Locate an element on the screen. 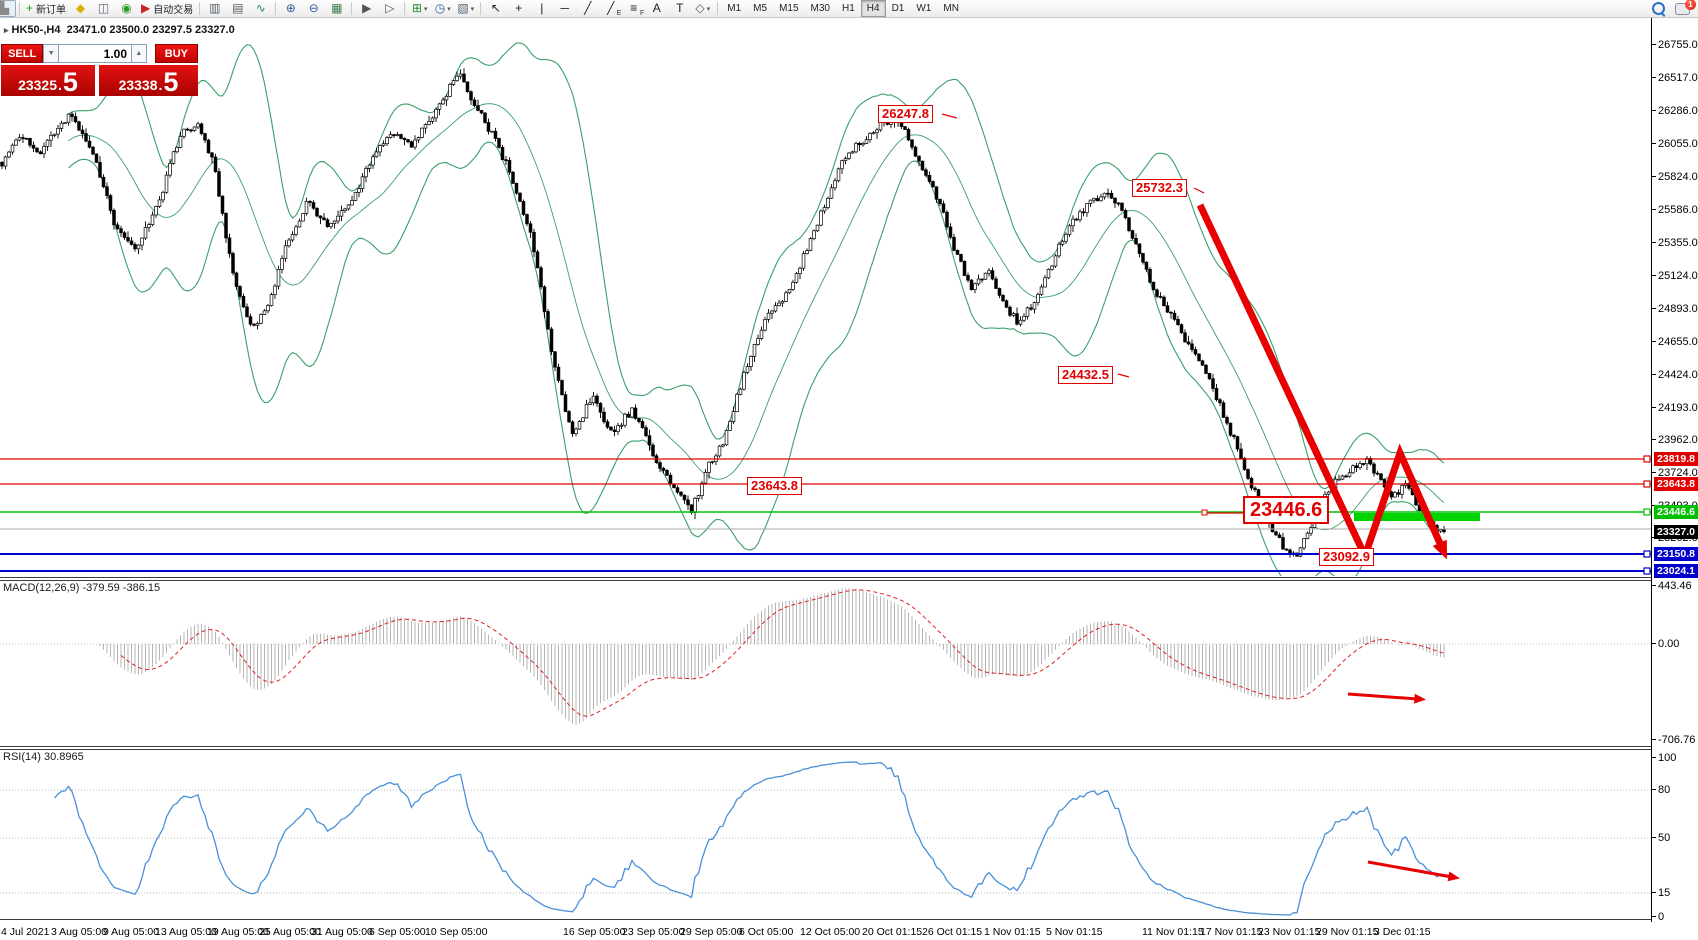  chevron-down-icon: ▾ is located at coordinates (708, 9).